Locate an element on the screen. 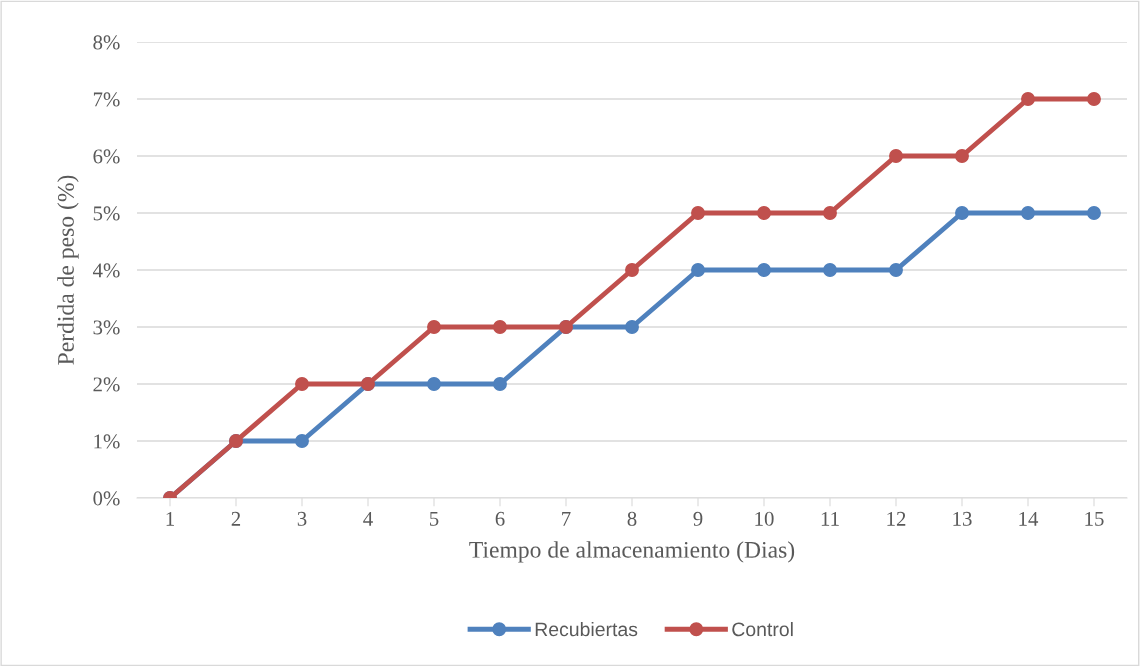 This screenshot has height=666, width=1141. x-tick-label: 12 is located at coordinates (896, 518).